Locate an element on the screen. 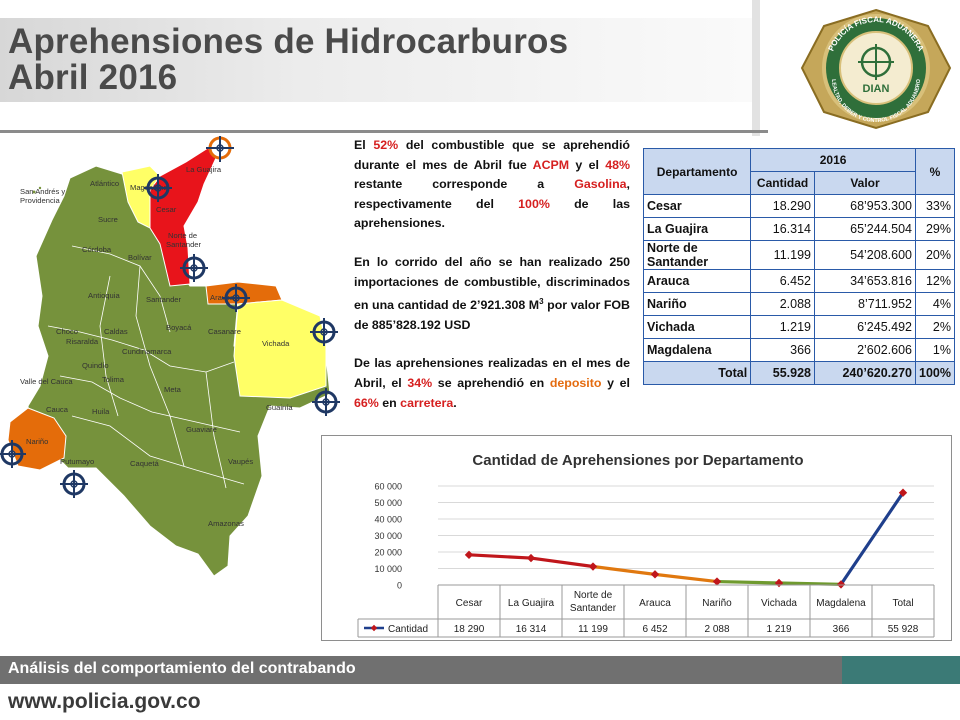 Image resolution: width=960 pixels, height=720 pixels. target-icon-putumayo is located at coordinates (74, 484).